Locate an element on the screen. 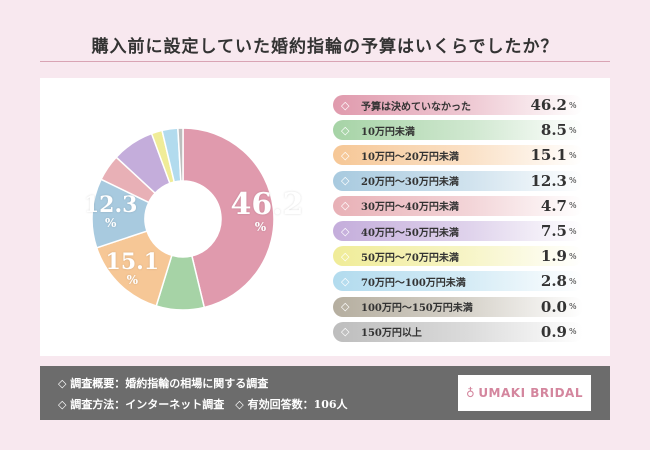  legend-item: ◇ 100万円～150万円未満 0.0% is located at coordinates (458, 306).